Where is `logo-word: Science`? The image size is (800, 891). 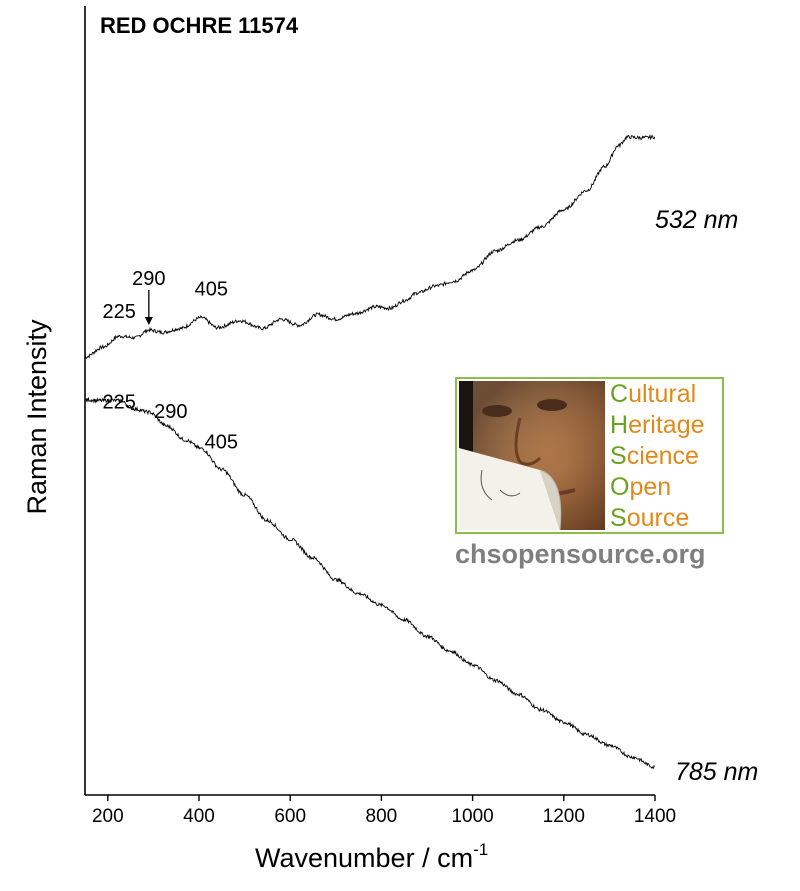 logo-word: Science is located at coordinates (654, 456).